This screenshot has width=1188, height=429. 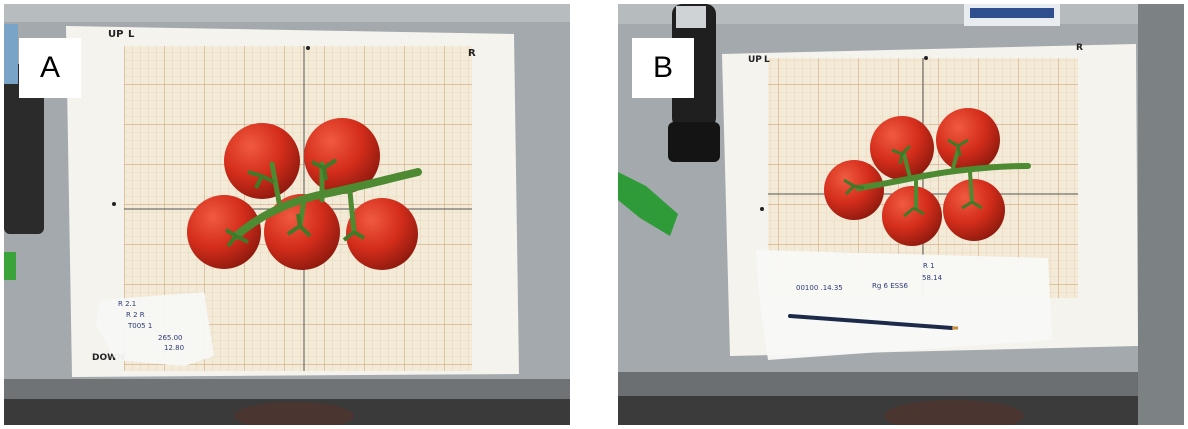 What do you see at coordinates (50, 68) in the screenshot?
I see `panel-label-a: A` at bounding box center [50, 68].